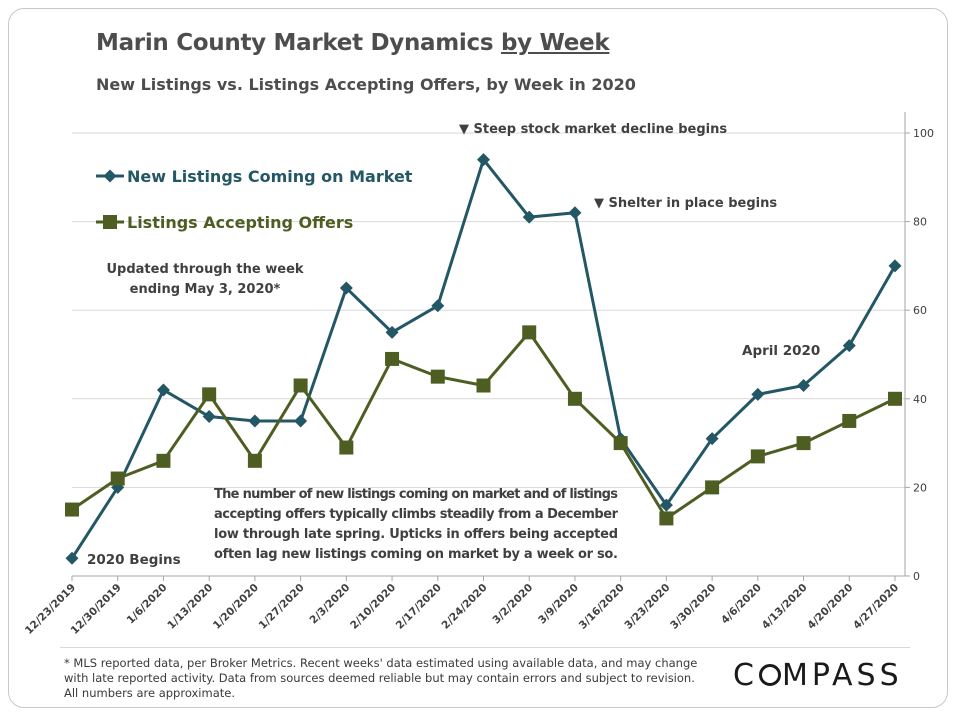  Describe the element at coordinates (512, 604) in the screenshot. I see `x-tick-label: 3/2/2020` at that location.